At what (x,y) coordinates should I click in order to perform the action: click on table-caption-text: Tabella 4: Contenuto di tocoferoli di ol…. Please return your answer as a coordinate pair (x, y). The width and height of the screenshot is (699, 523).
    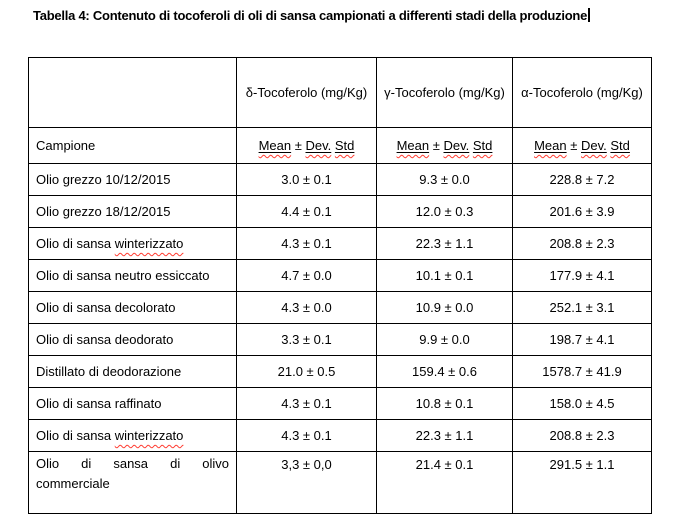
    Looking at the image, I should click on (310, 15).